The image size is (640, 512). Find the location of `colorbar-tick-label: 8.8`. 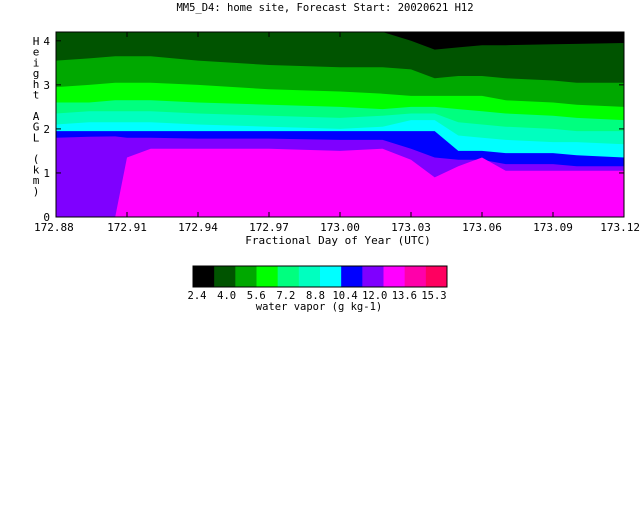

colorbar-tick-label: 8.8 is located at coordinates (315, 296).